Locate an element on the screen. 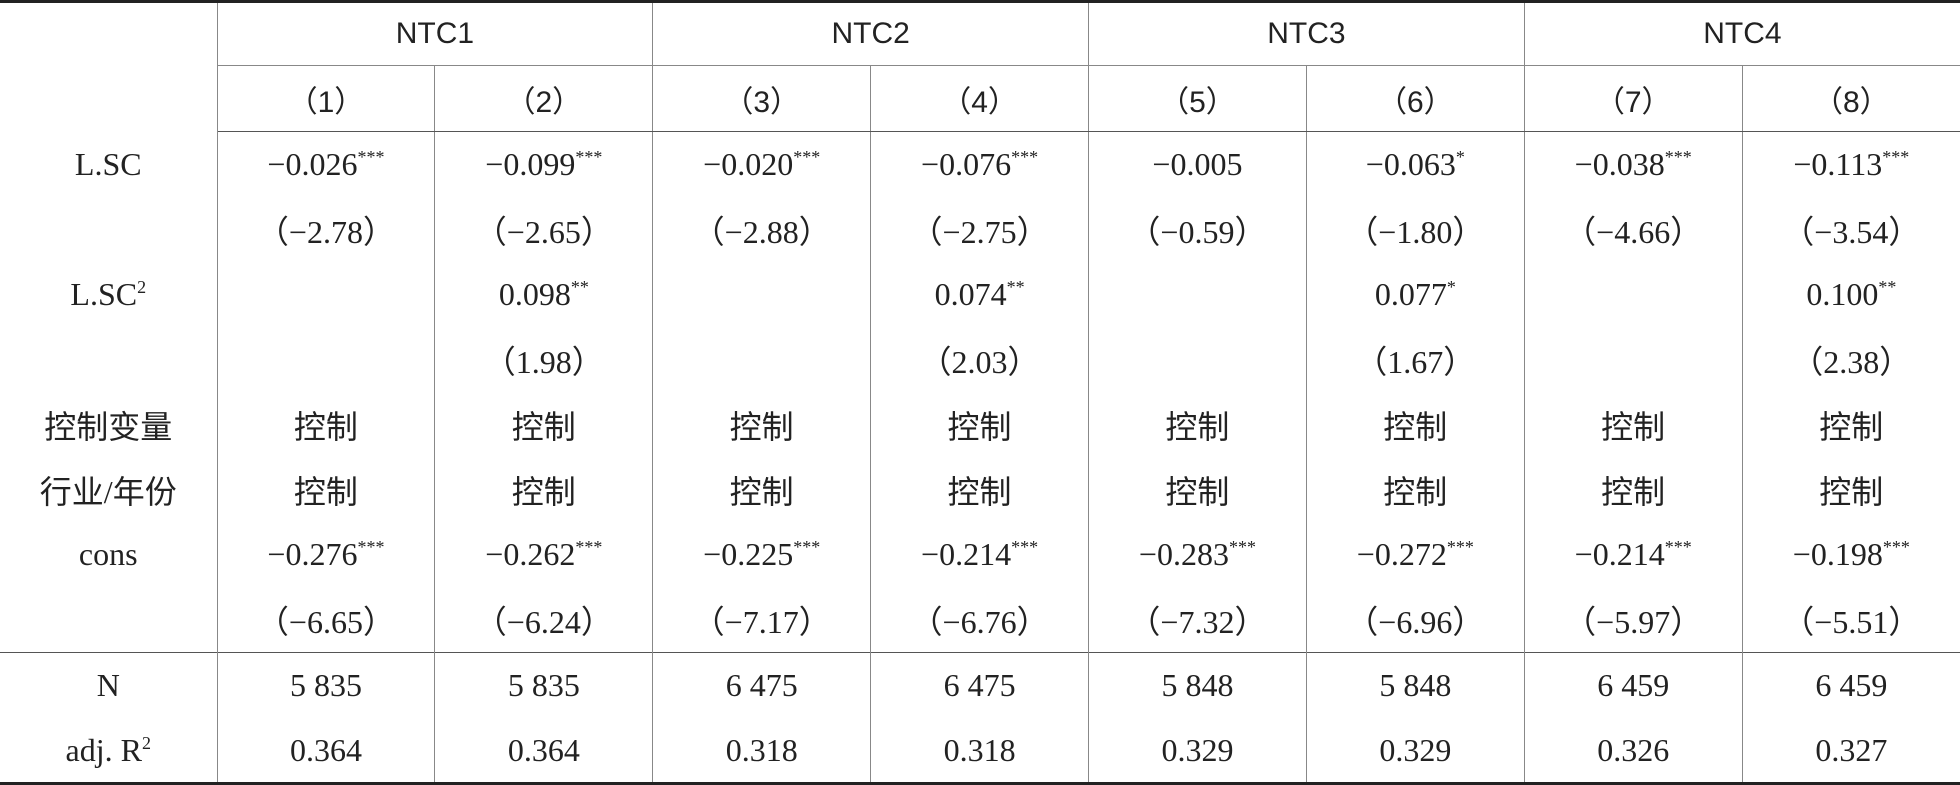  cell-text: 行业/年份 is located at coordinates (108, 491).